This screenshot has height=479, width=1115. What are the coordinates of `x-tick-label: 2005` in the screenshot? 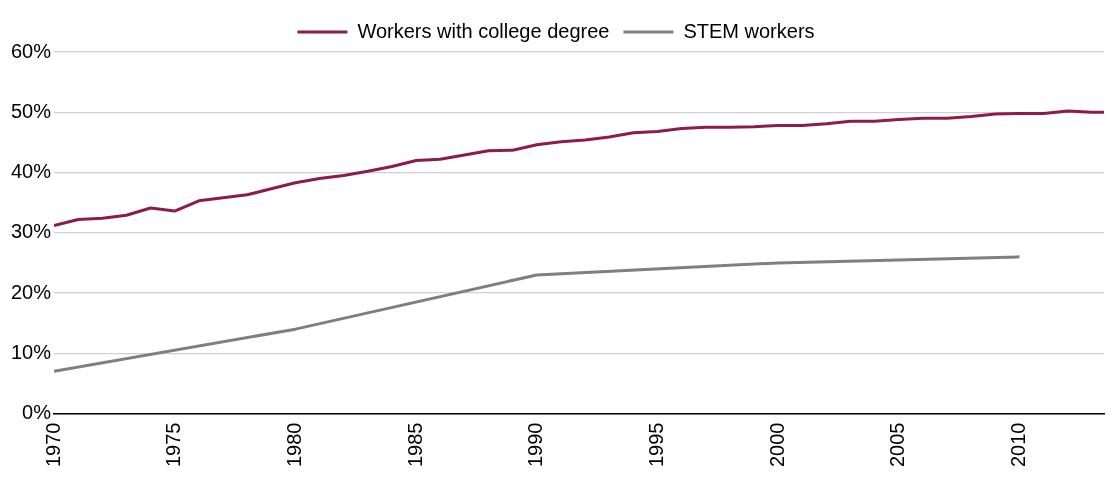 It's located at (897, 445).